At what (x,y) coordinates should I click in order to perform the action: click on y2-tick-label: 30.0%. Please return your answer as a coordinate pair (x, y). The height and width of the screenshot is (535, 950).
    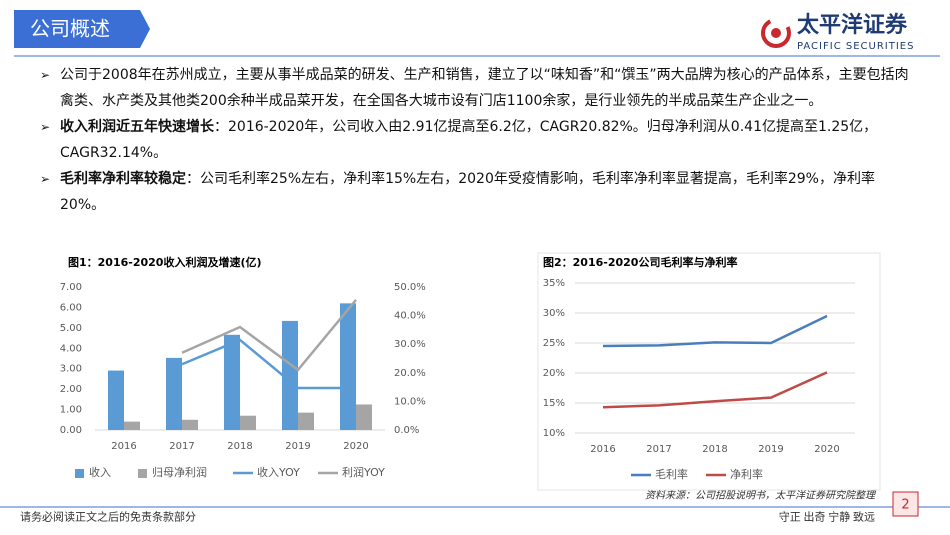
    Looking at the image, I should click on (410, 344).